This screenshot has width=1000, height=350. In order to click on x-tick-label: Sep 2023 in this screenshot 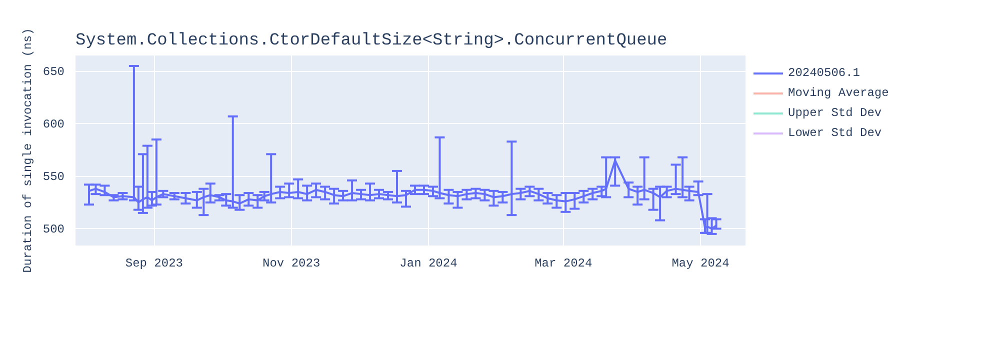, I will do `click(154, 263)`.